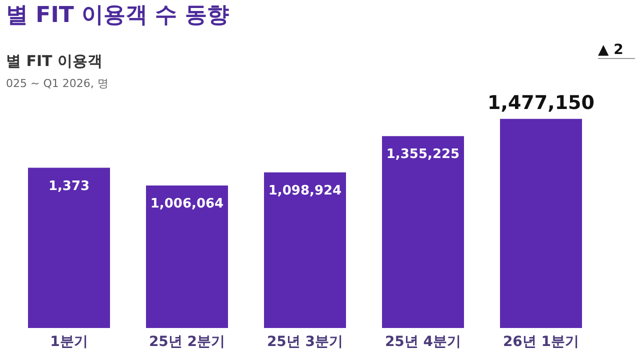 This screenshot has height=360, width=640. Describe the element at coordinates (423, 154) in the screenshot. I see `data-label: 1,355,225` at that location.